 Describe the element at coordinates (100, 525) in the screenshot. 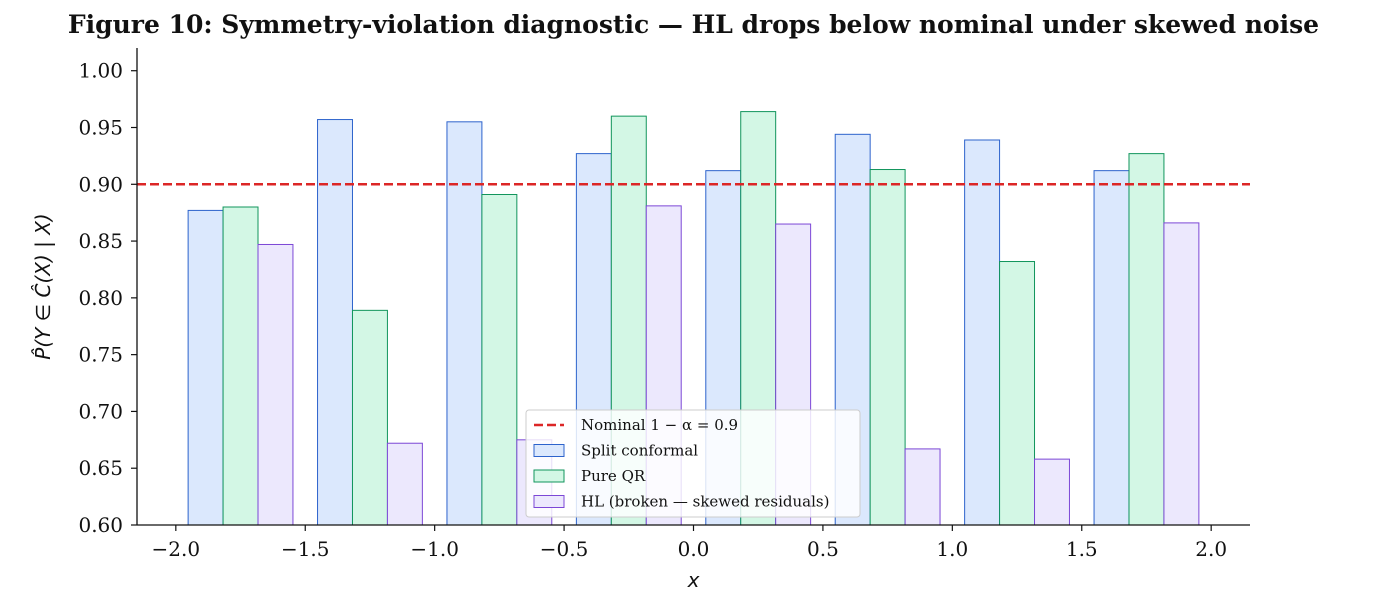

I see `y-tick-label: 0.60` at that location.